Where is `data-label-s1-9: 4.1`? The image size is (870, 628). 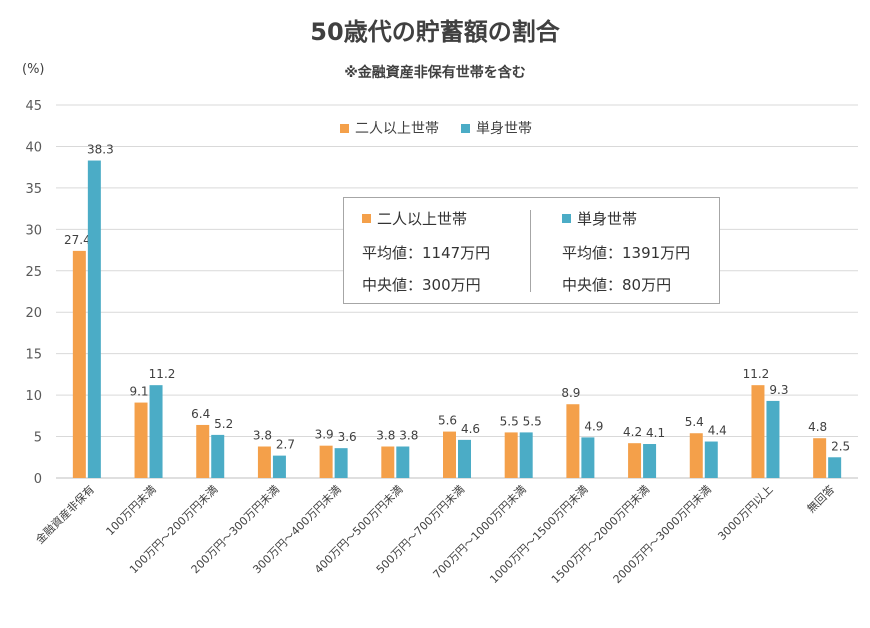 data-label-s1-9: 4.1 is located at coordinates (655, 433).